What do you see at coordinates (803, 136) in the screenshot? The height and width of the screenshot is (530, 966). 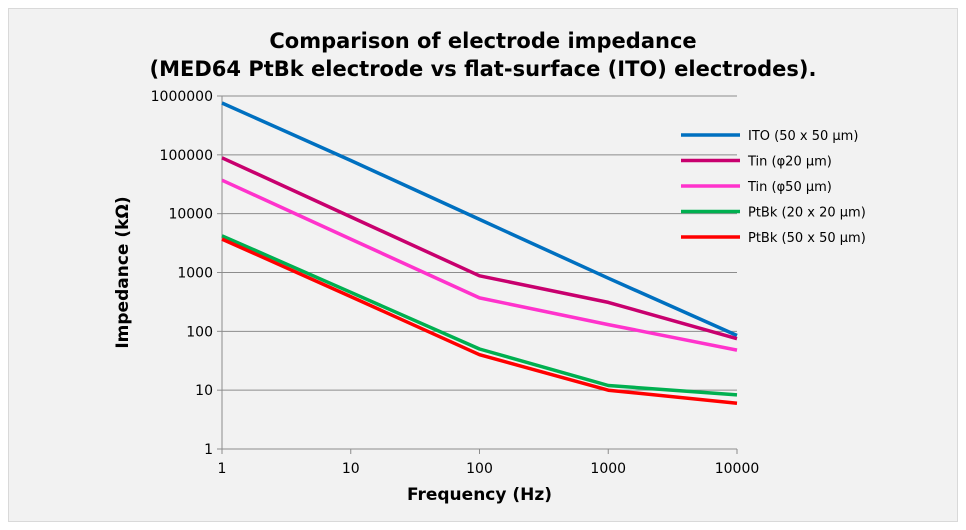 I see `legend-label-0: ITO (50 x 50 µm)` at bounding box center [803, 136].